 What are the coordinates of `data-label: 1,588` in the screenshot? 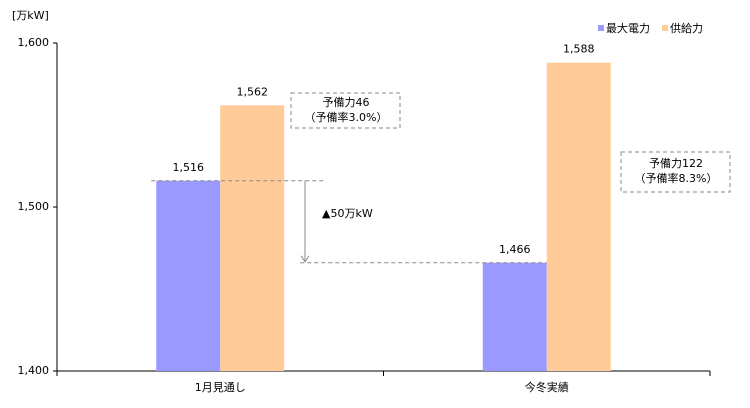 It's located at (579, 49).